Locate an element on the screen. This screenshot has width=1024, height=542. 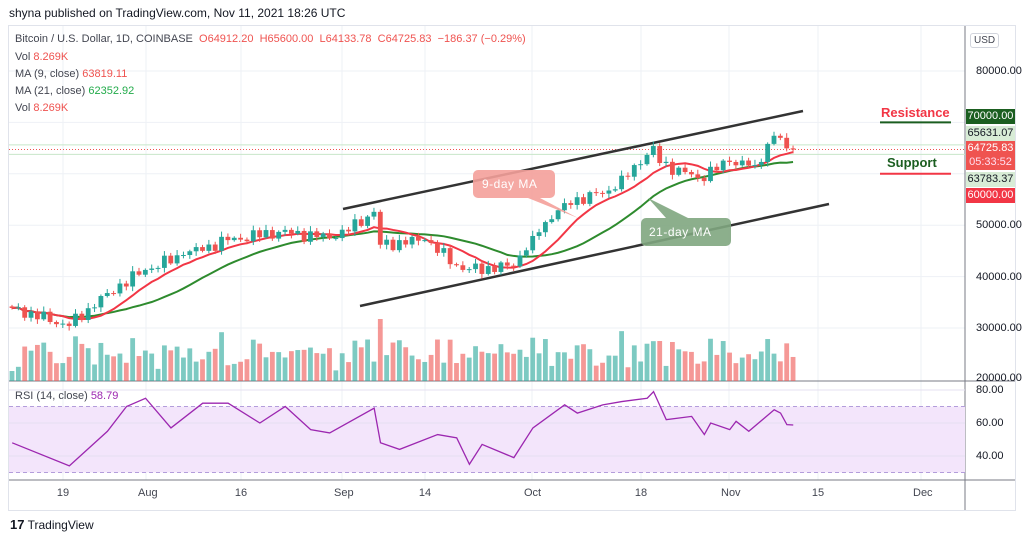
rsi-value: 58.79 is located at coordinates (104, 396).